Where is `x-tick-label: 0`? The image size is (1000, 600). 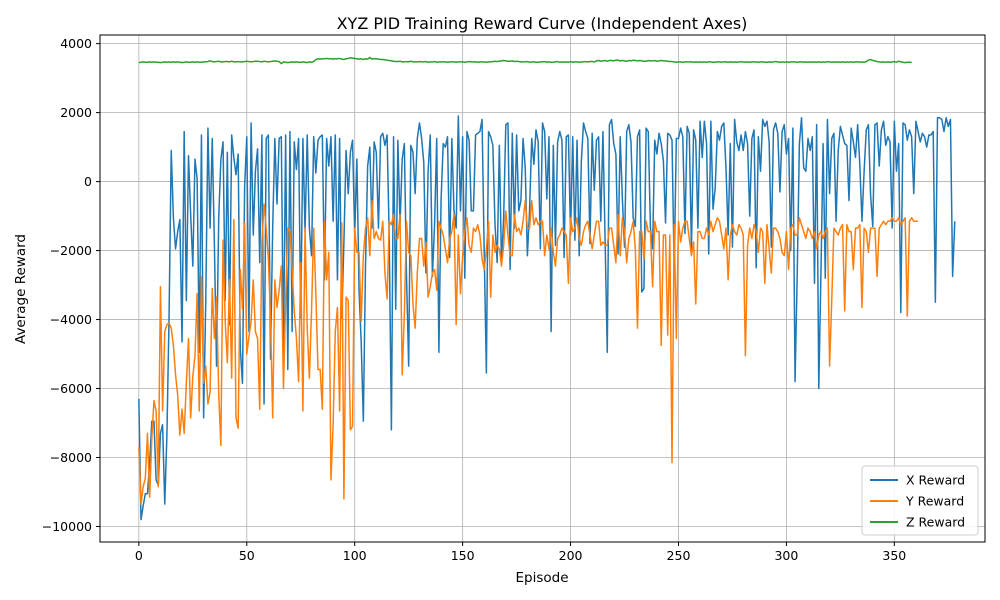
x-tick-label: 0 is located at coordinates (139, 555).